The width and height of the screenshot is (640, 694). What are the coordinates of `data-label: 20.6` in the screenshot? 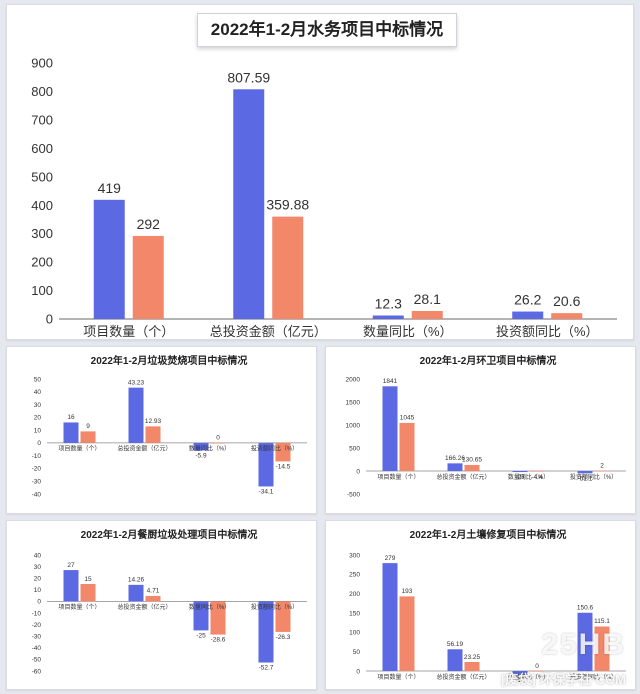 It's located at (566, 301).